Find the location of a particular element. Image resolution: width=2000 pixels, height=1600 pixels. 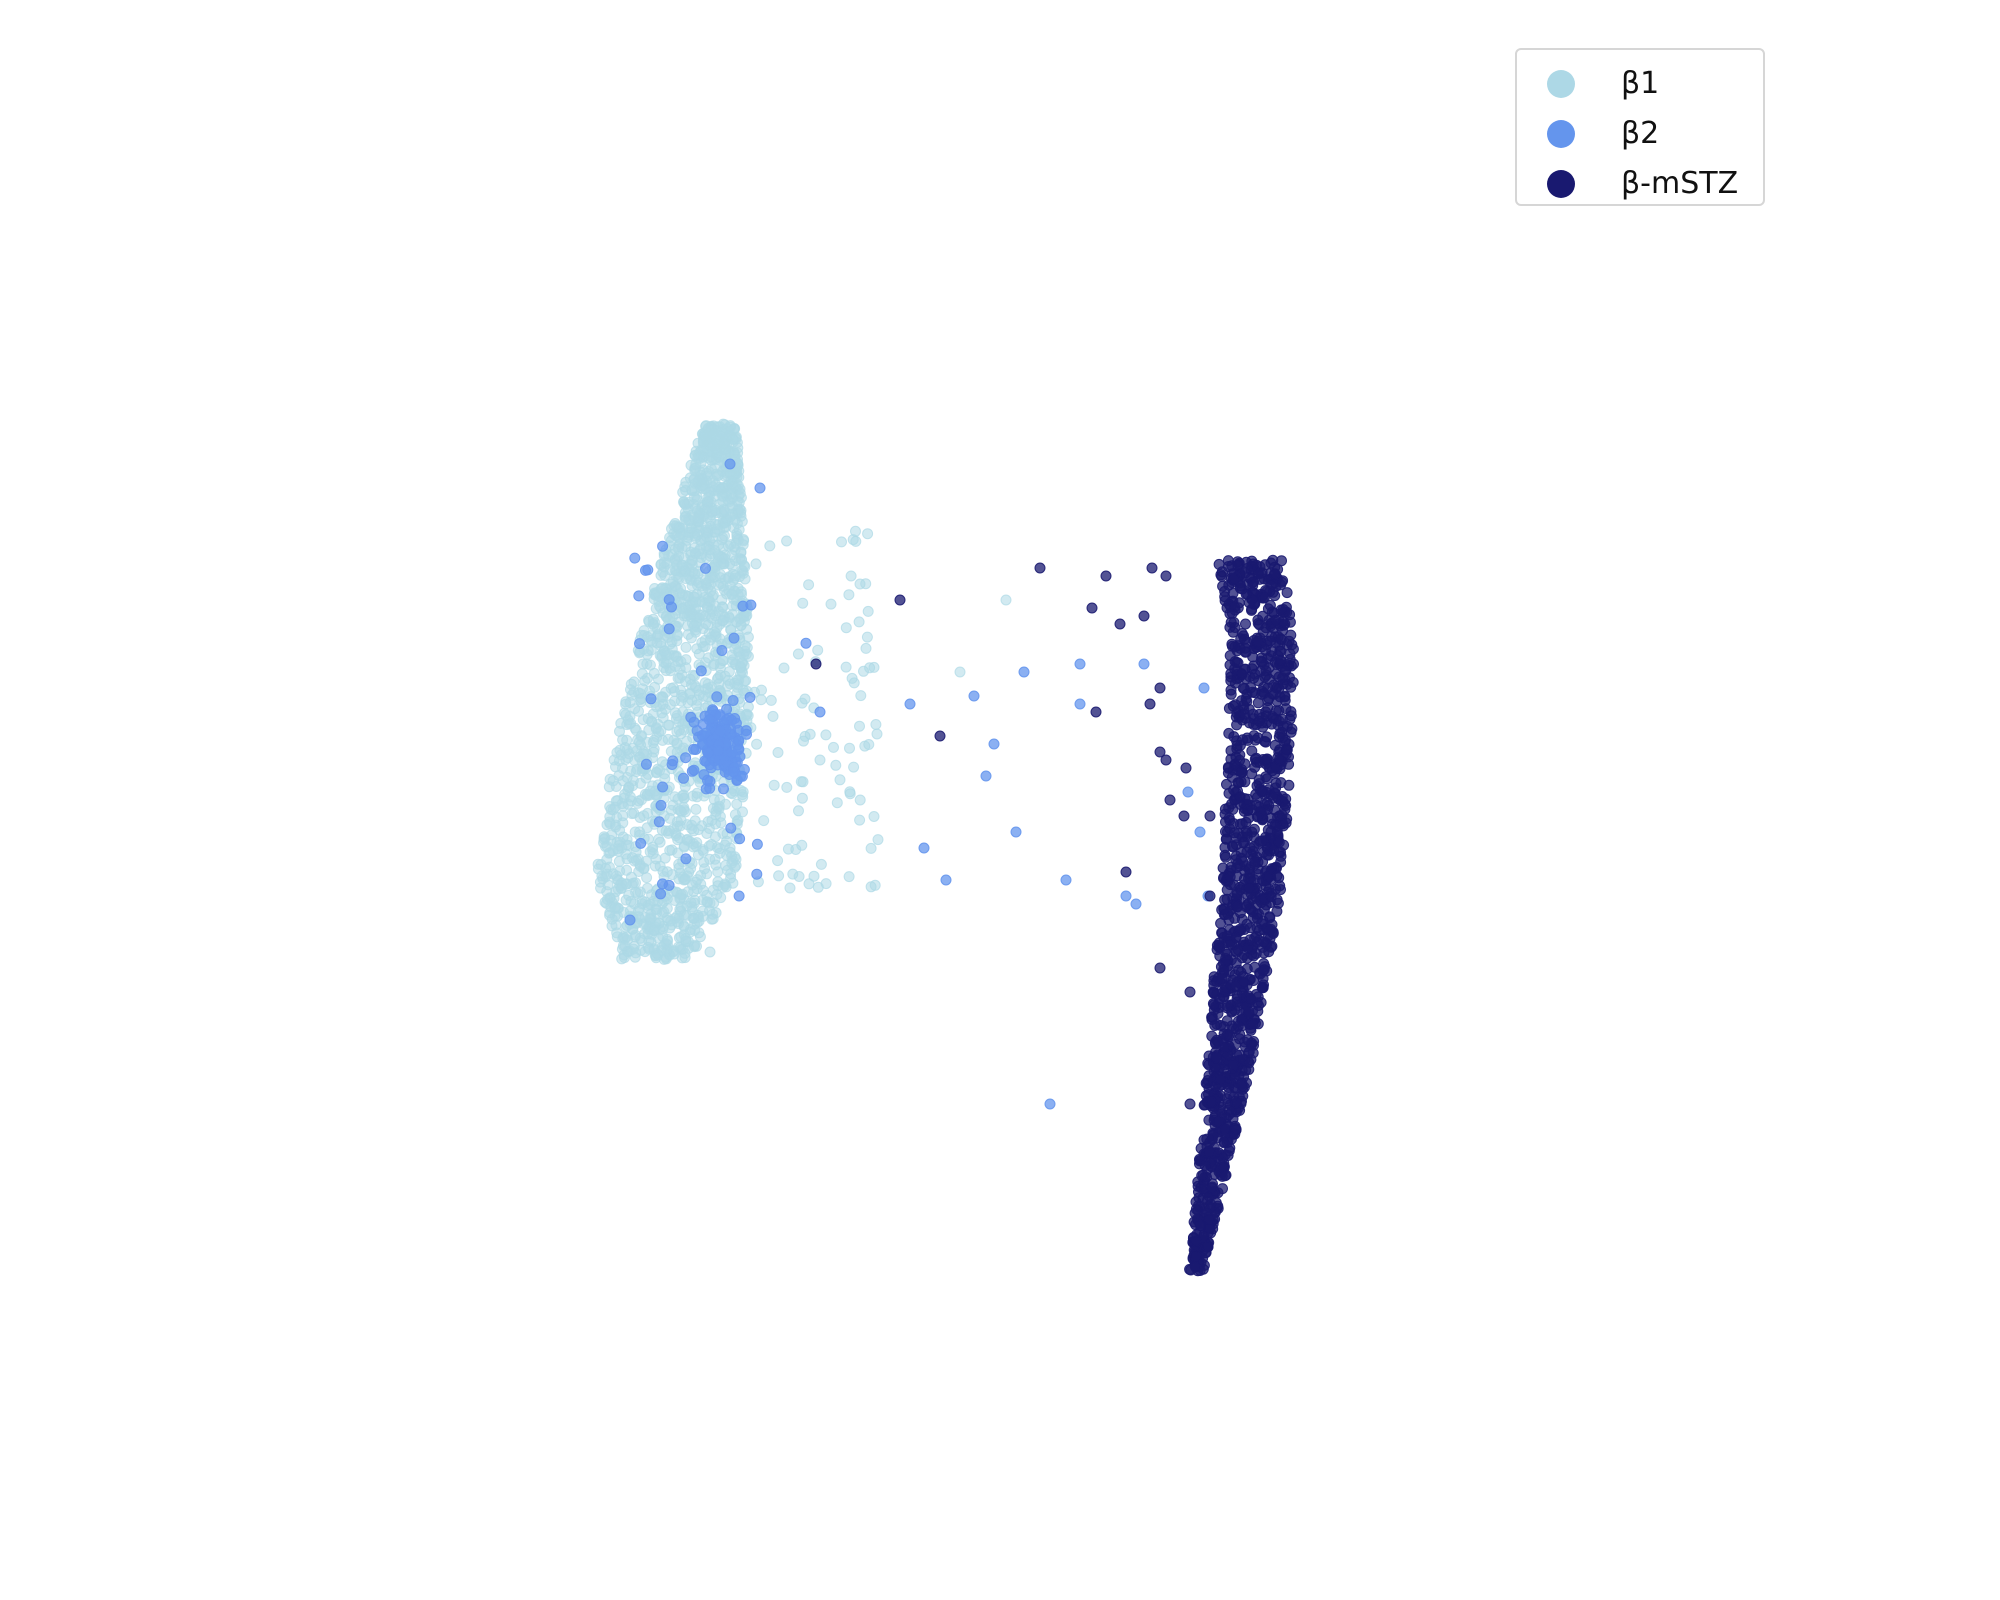

legend-label-beta-mstz: β-mSTZ is located at coordinates (1680, 183).